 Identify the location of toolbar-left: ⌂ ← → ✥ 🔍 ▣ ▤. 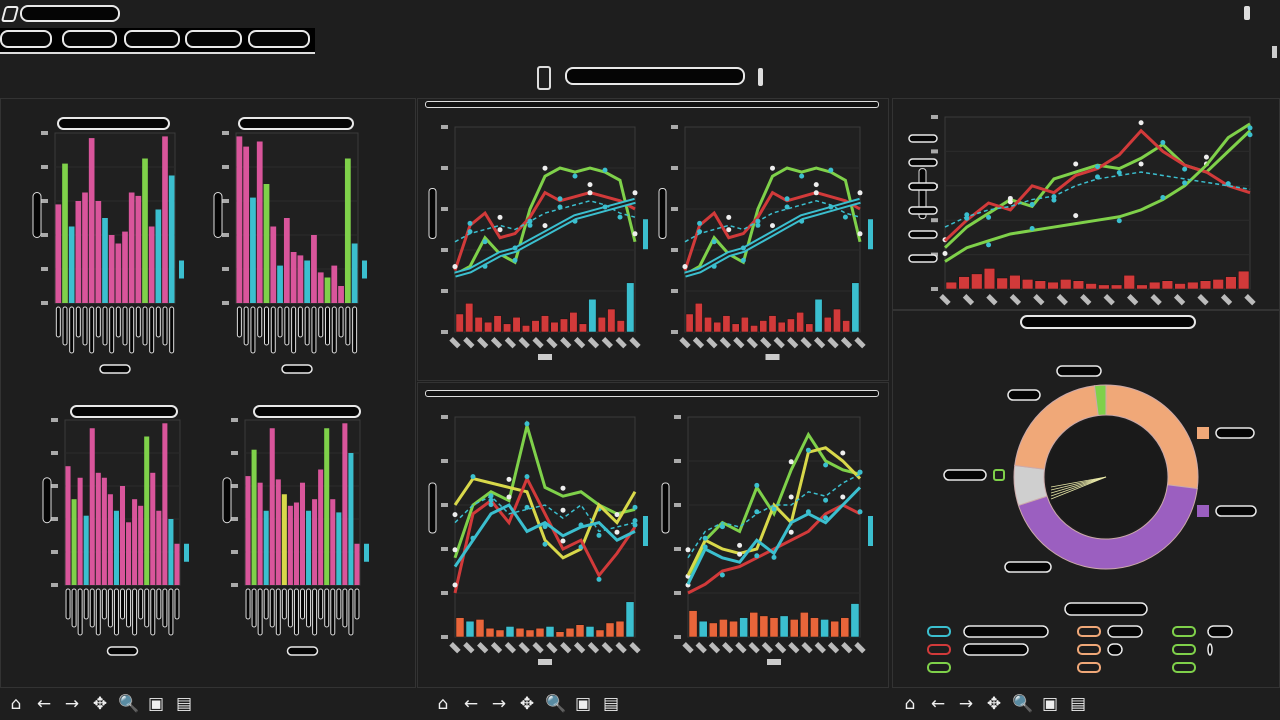
(210, 704).